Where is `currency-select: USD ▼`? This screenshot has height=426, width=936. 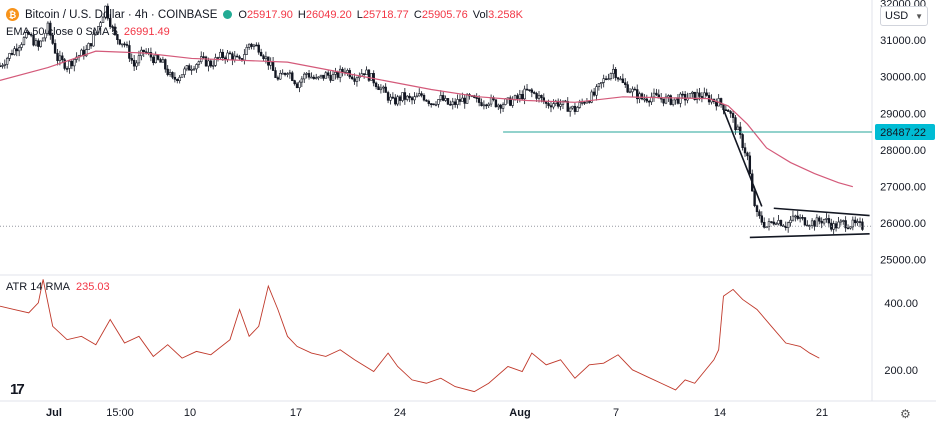 currency-select: USD ▼ is located at coordinates (904, 16).